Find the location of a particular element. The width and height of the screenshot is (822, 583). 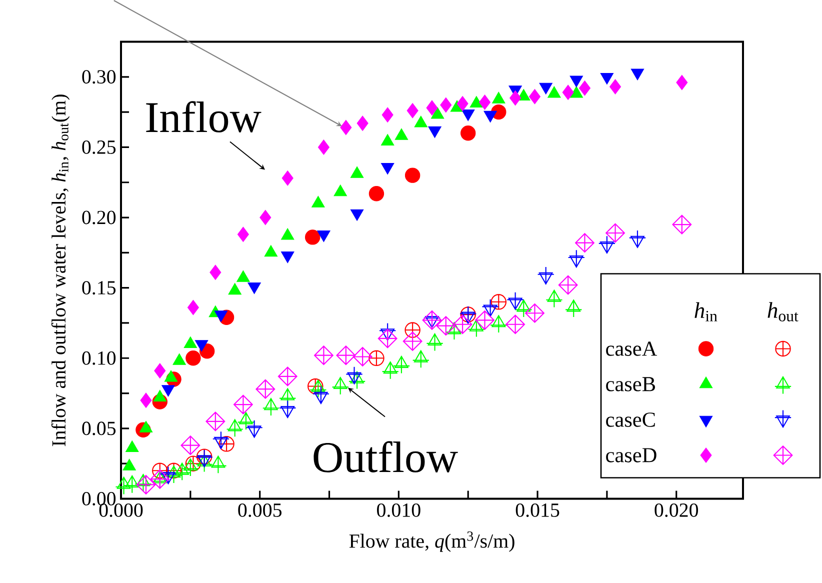

x-tick-label: 0.010 is located at coordinates (398, 511).